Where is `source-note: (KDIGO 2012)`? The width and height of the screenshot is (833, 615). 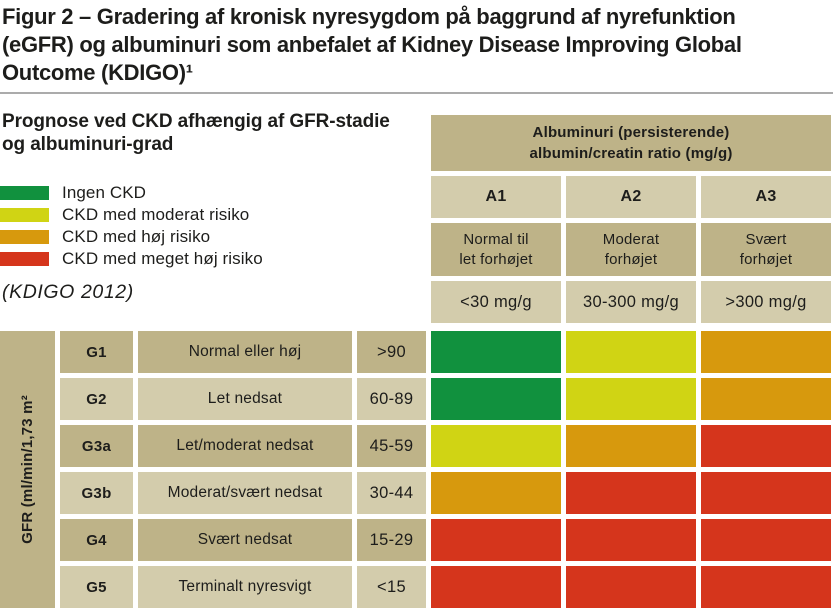 source-note: (KDIGO 2012) is located at coordinates (68, 292).